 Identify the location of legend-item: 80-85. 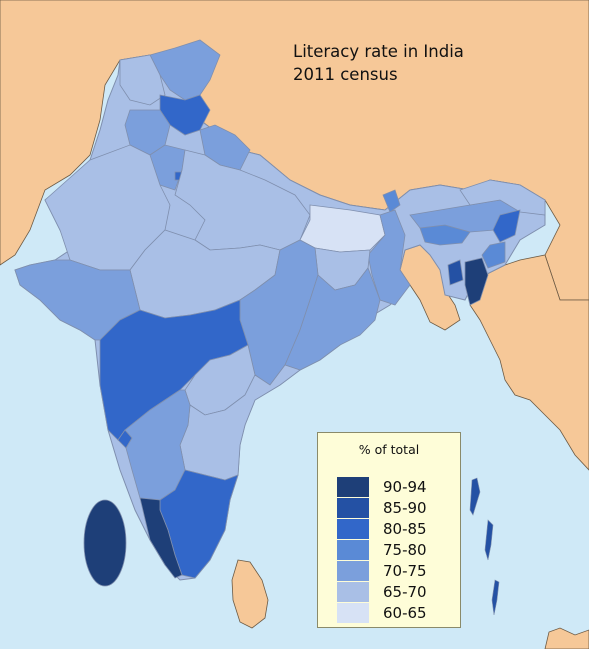
(397, 529).